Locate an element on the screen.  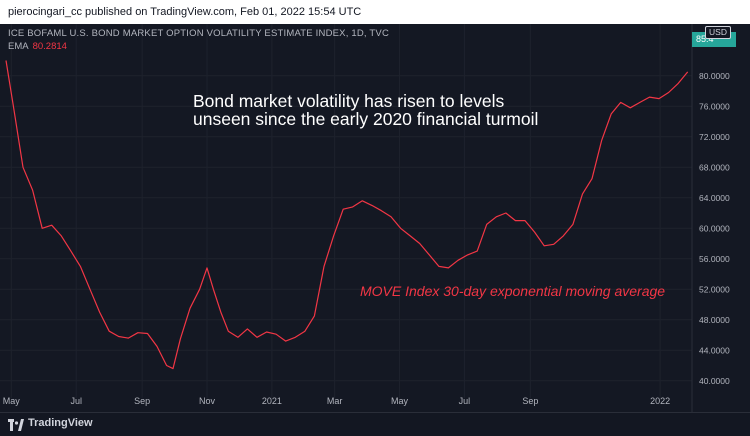
currency-button: USD is located at coordinates (718, 32).